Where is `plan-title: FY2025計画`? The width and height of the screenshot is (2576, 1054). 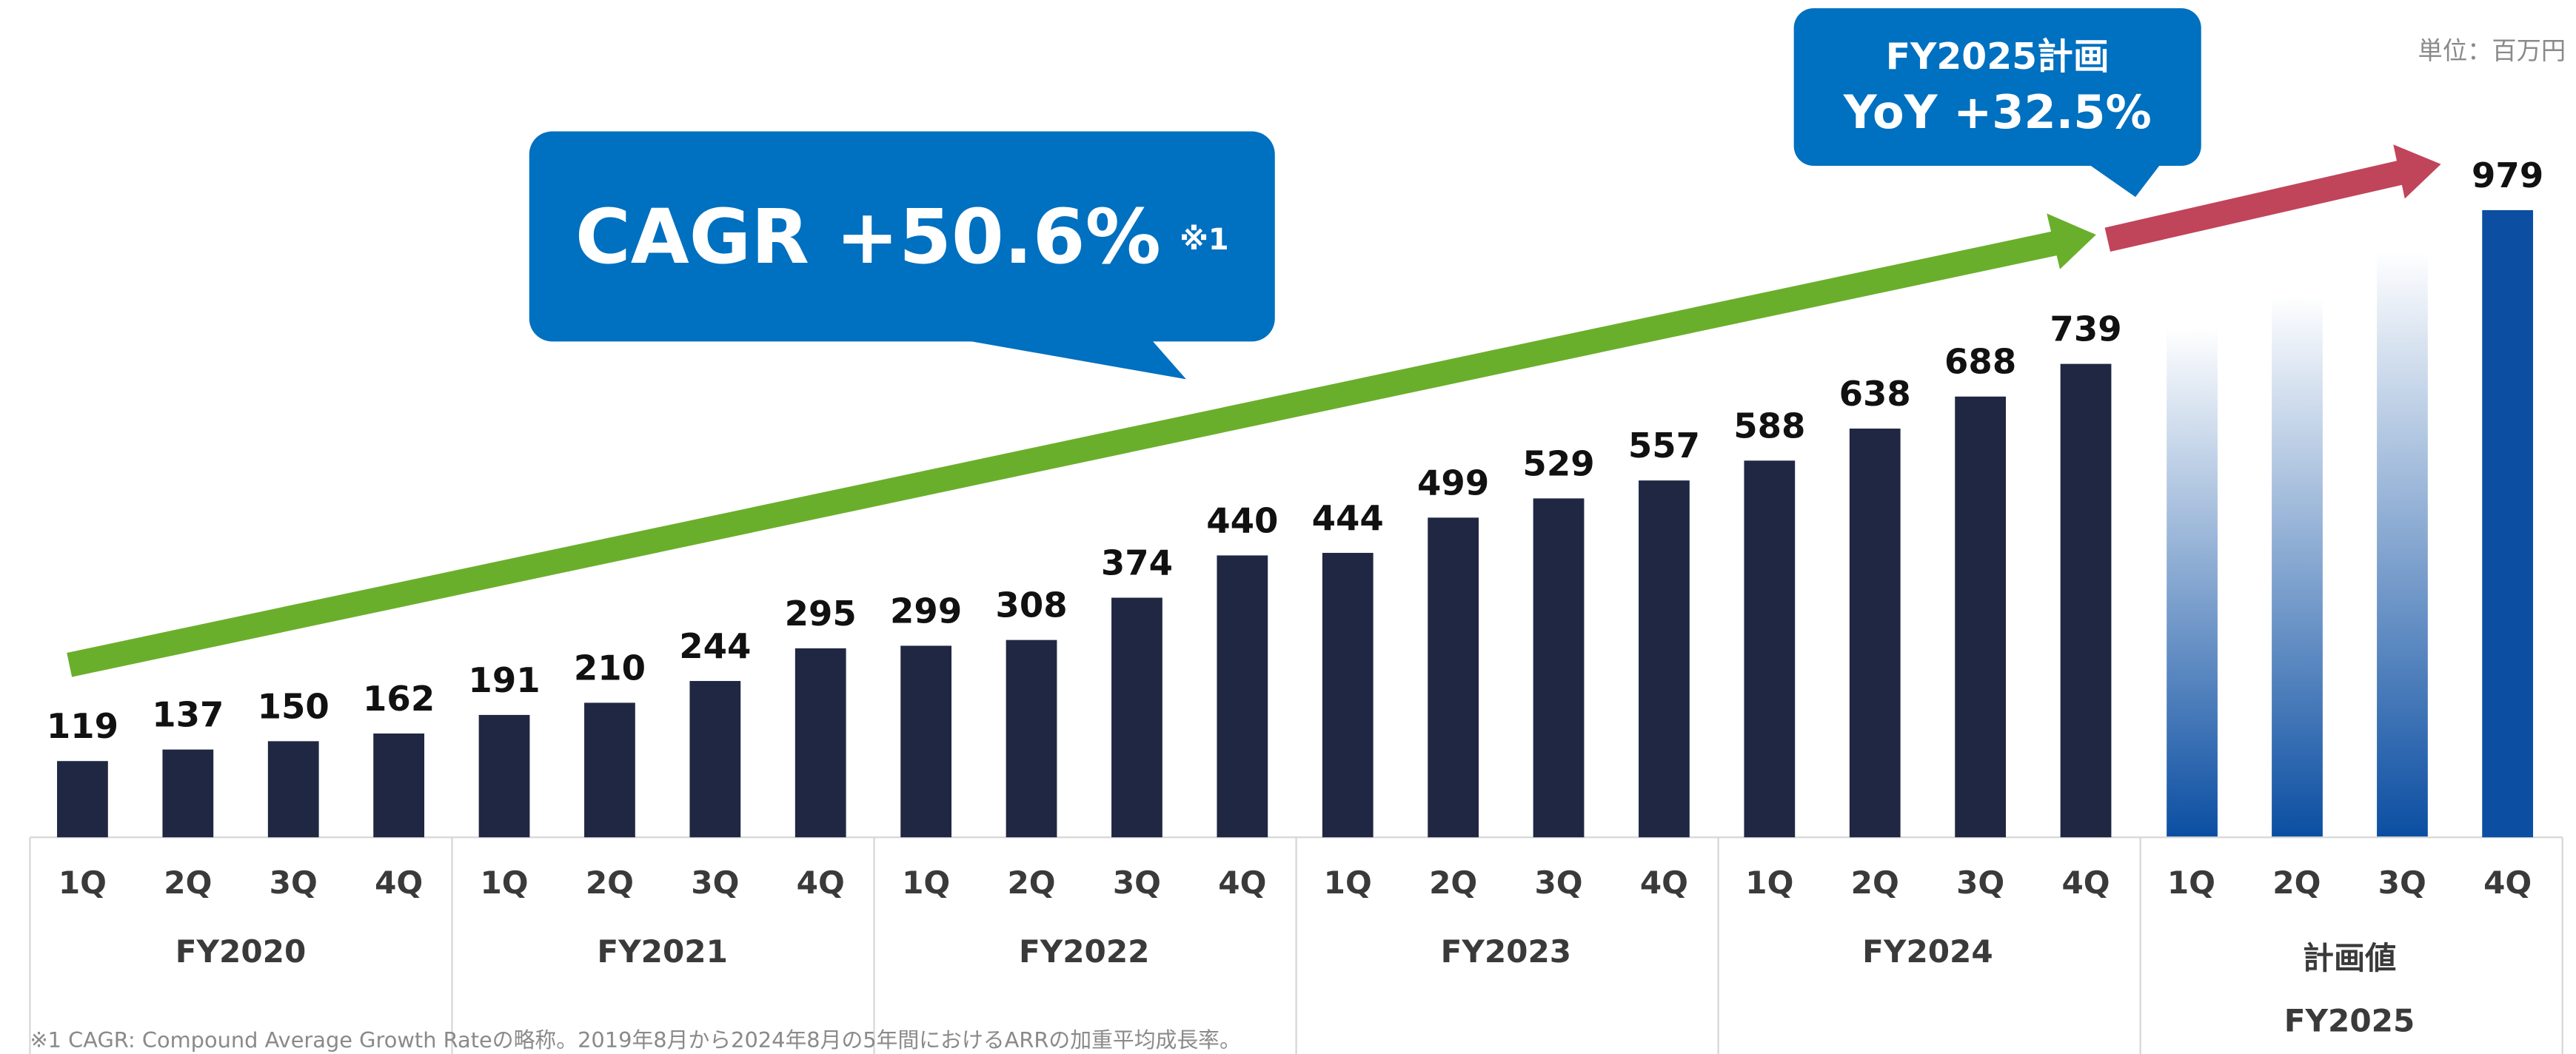 plan-title: FY2025計画 is located at coordinates (1998, 57).